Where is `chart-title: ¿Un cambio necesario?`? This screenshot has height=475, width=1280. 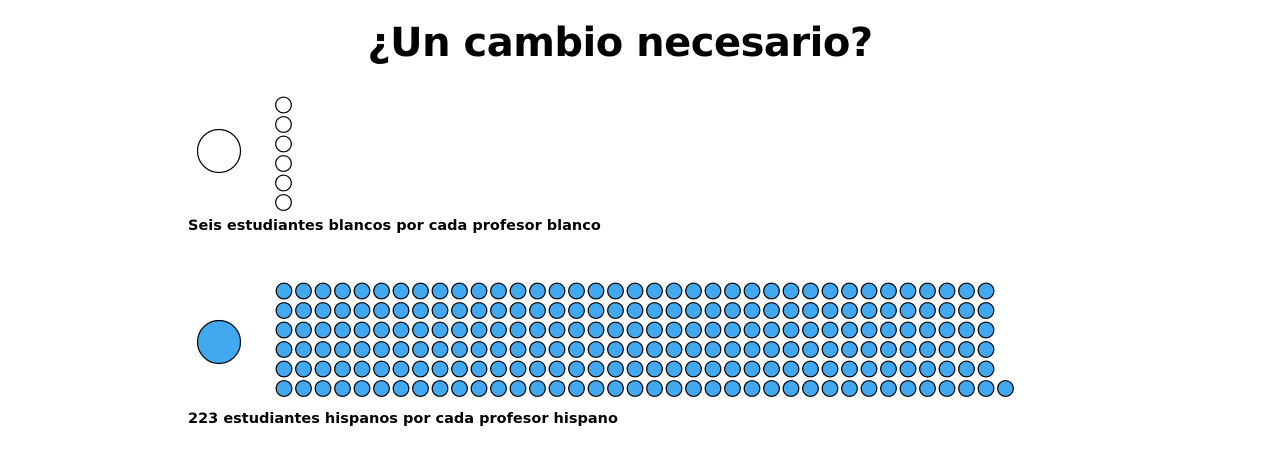
chart-title: ¿Un cambio necesario? is located at coordinates (620, 43).